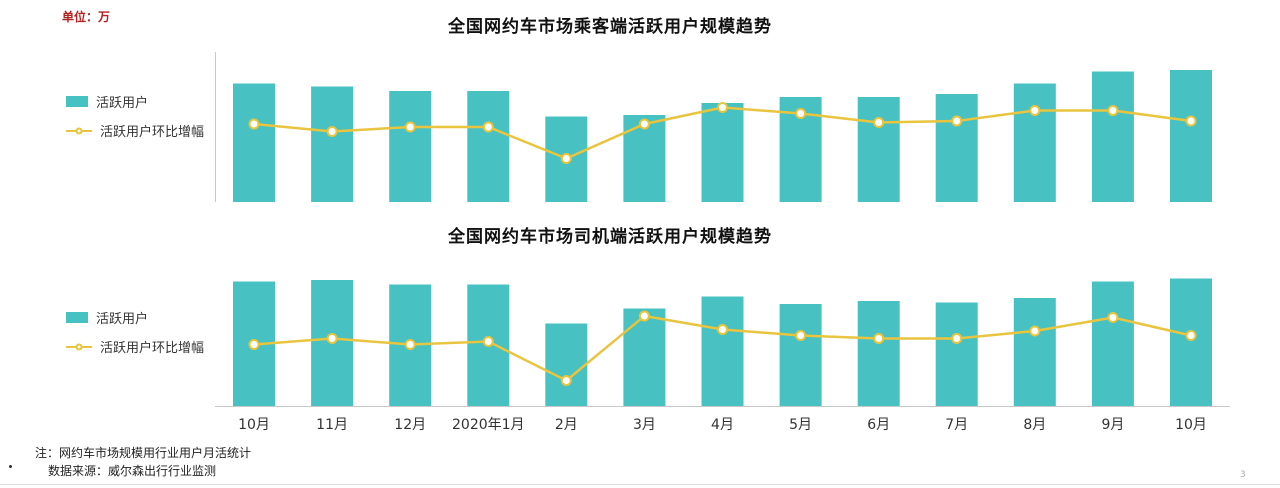  What do you see at coordinates (640, 484) in the screenshot?
I see `footer-divider` at bounding box center [640, 484].